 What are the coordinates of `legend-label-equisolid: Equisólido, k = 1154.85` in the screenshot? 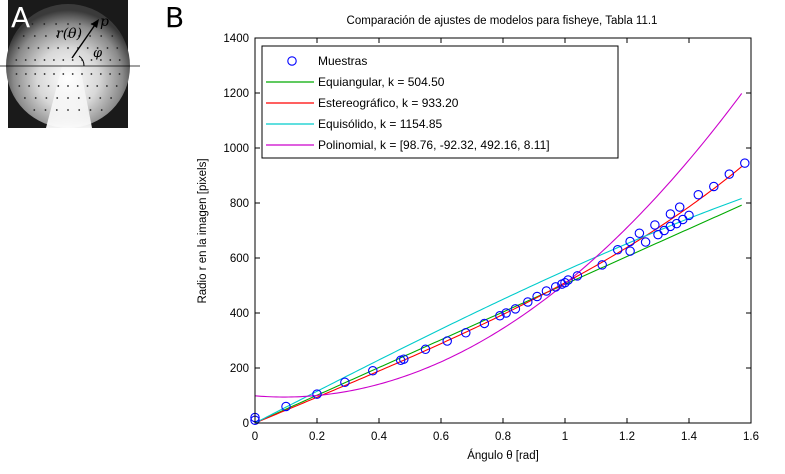 It's located at (380, 124).